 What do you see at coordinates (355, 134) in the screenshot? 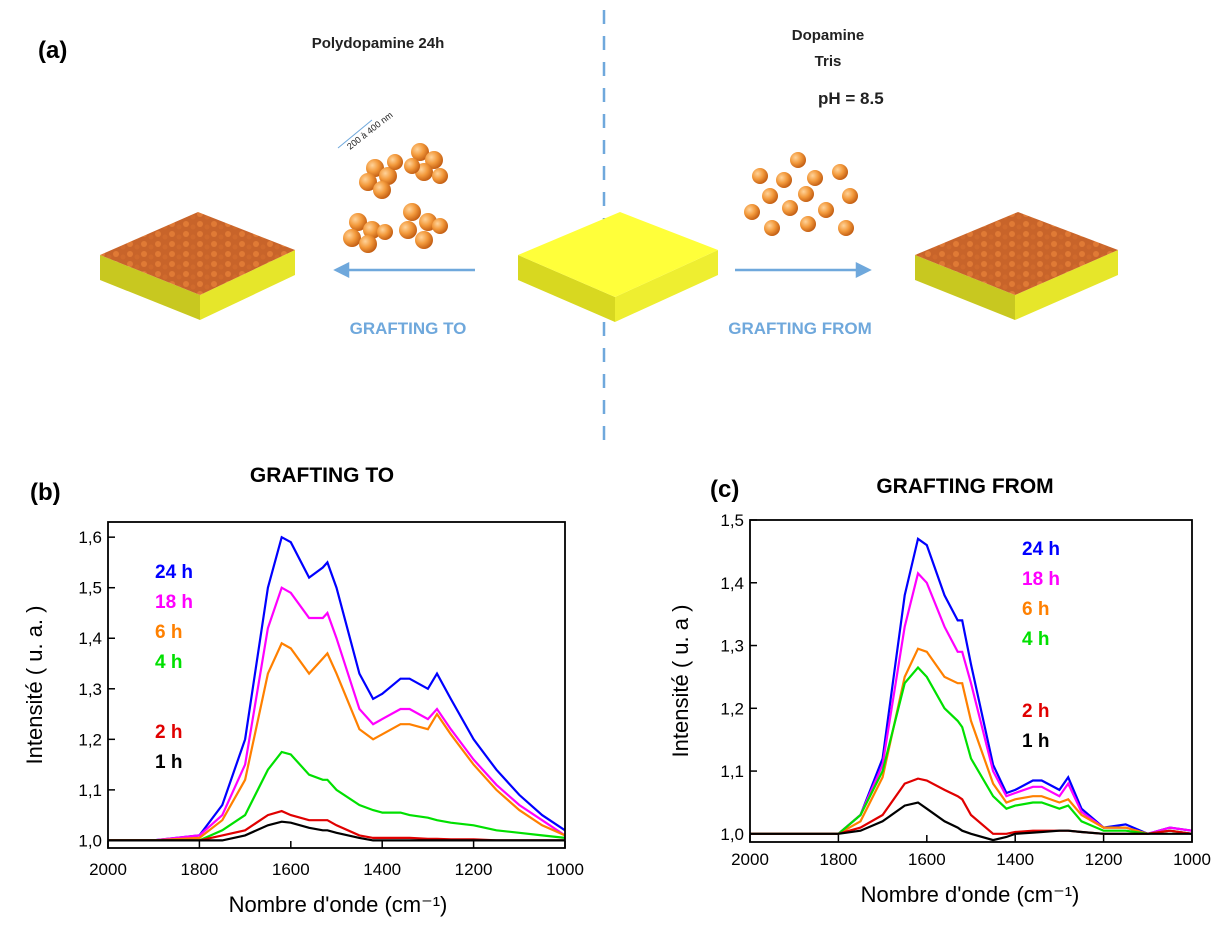
I see `size-arrow` at bounding box center [355, 134].